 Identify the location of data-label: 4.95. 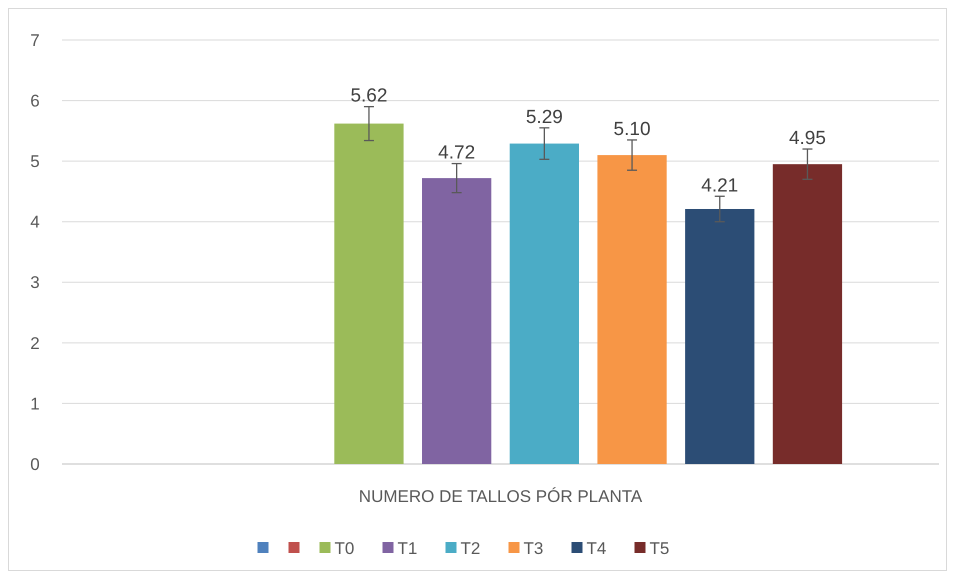
(807, 139).